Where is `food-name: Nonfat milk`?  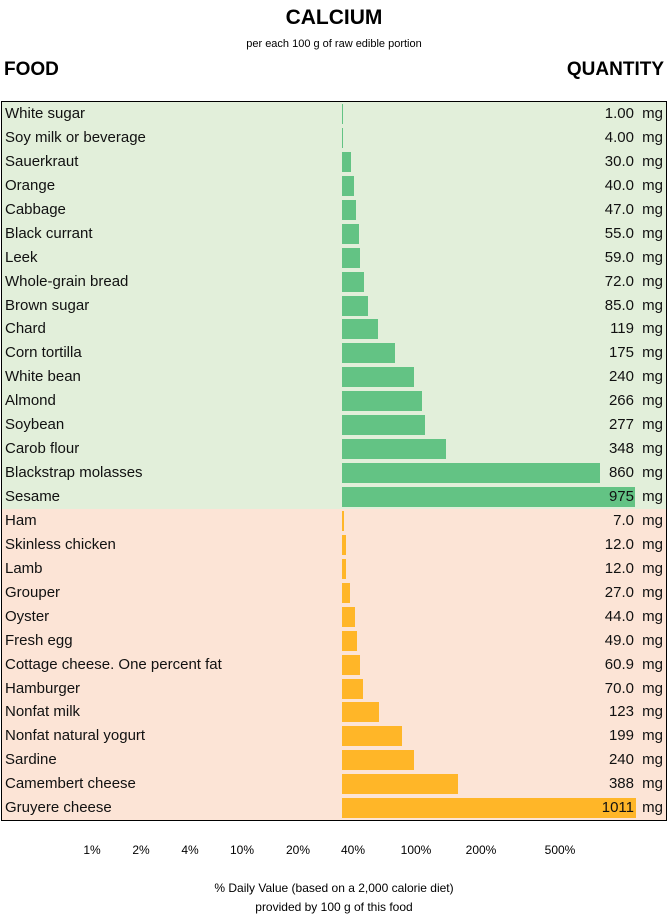 food-name: Nonfat milk is located at coordinates (43, 712).